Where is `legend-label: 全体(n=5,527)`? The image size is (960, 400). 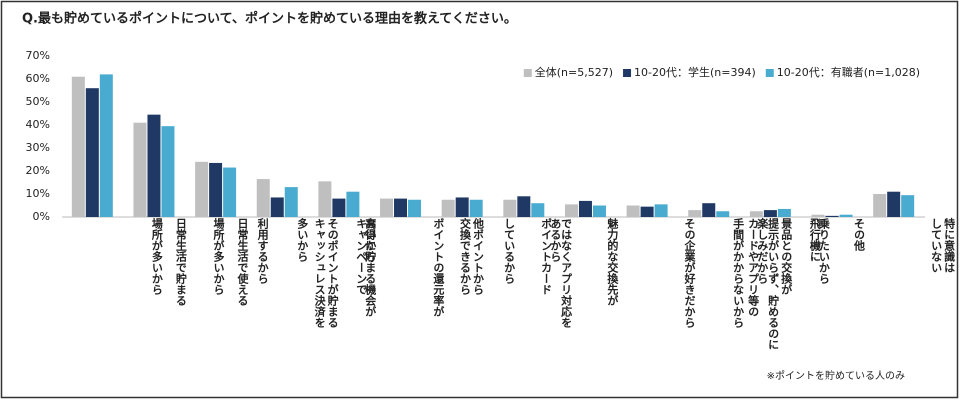 legend-label: 全体(n=5,527) is located at coordinates (574, 72).